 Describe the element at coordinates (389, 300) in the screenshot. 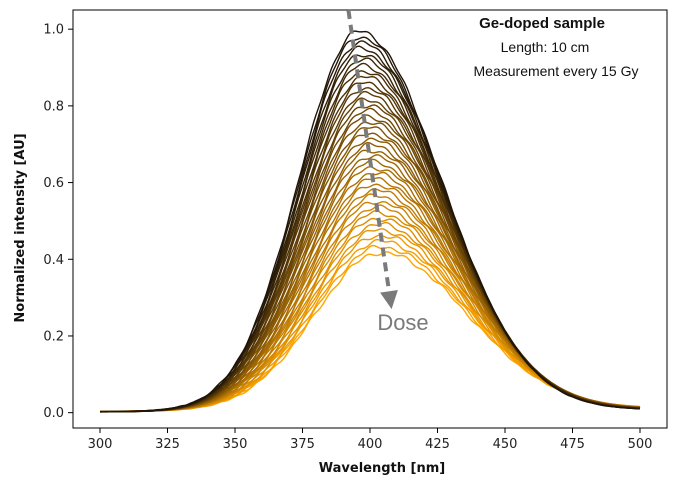

I see `dose-arrow-head` at that location.